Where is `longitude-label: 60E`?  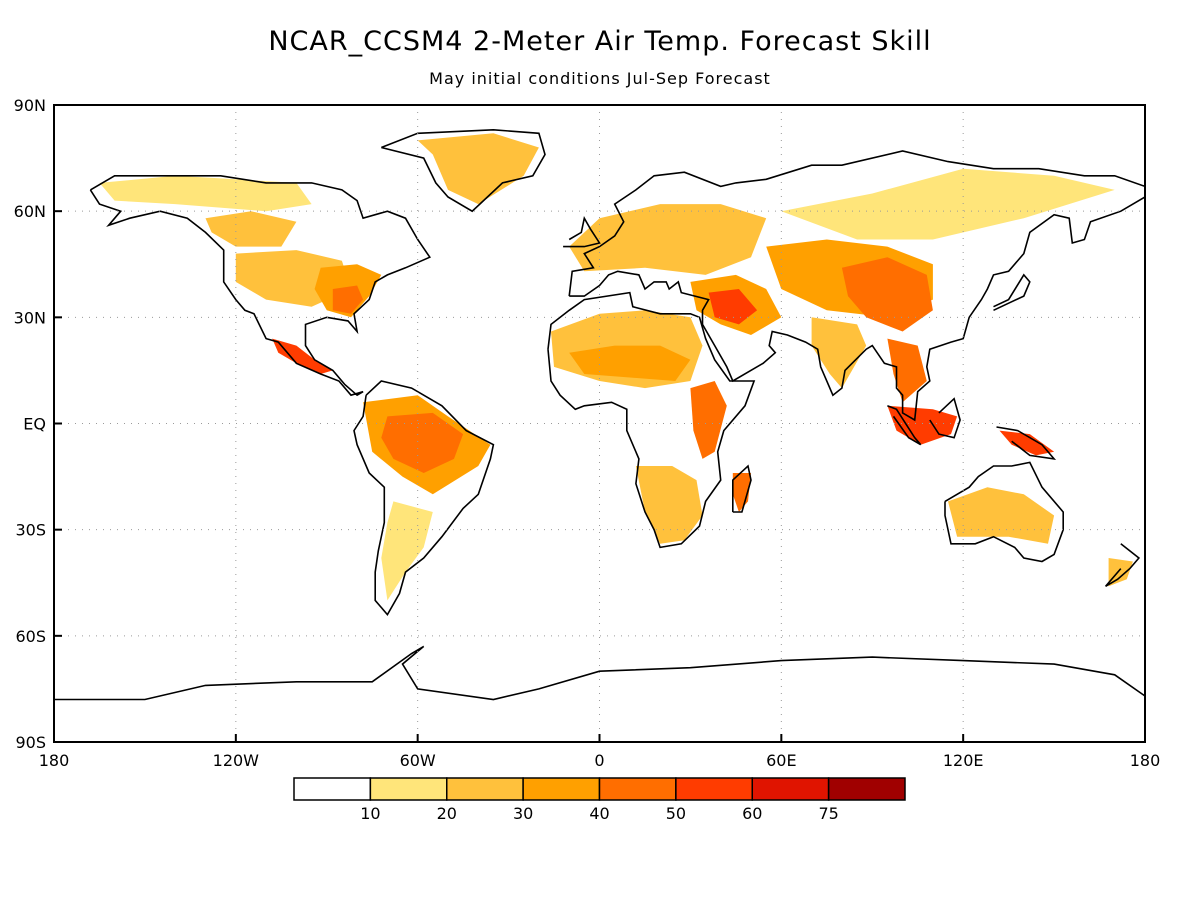
longitude-label: 60E is located at coordinates (781, 760).